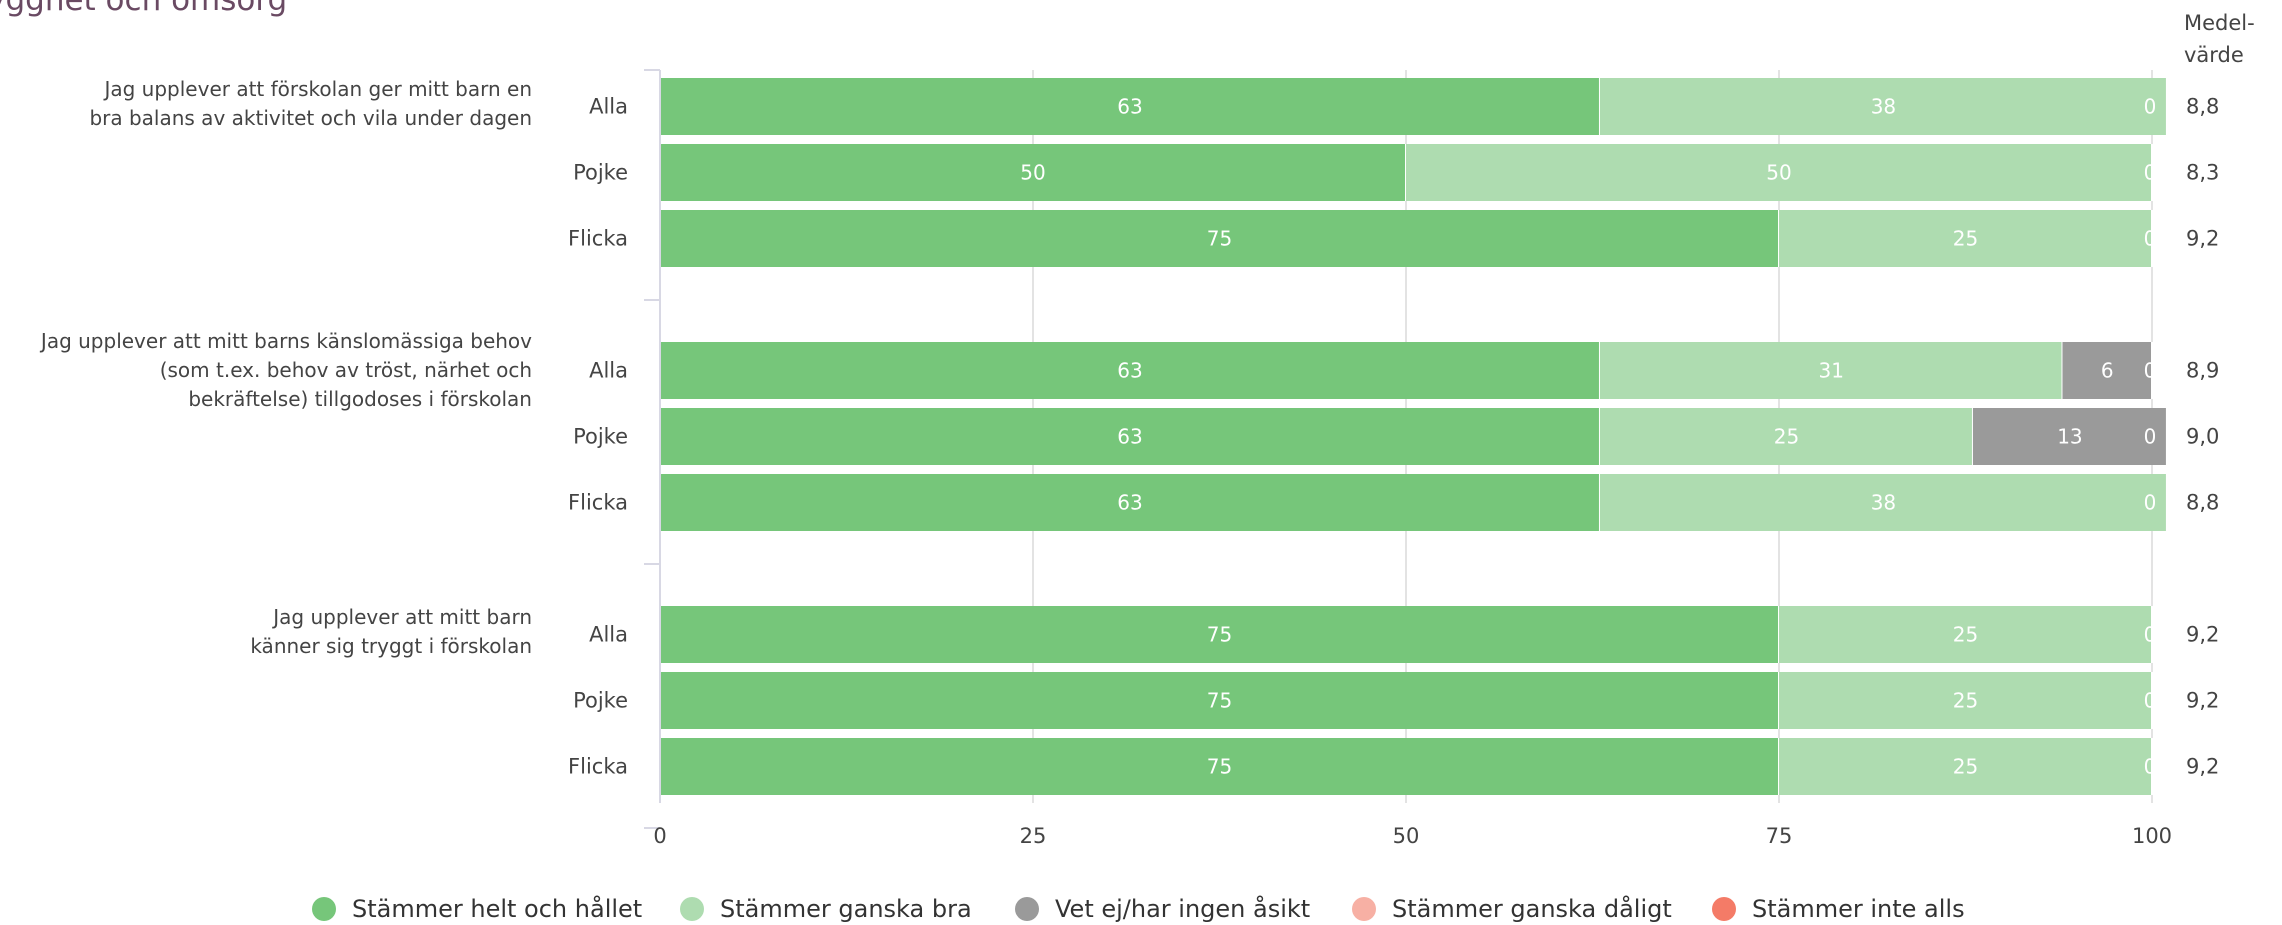 The height and width of the screenshot is (925, 2282). I want to click on mean-column: Medel- värde 8,8 8,3 9,2 8,9 9,0 8,8 9,2 9,2 9,2, so click(2219, 395).